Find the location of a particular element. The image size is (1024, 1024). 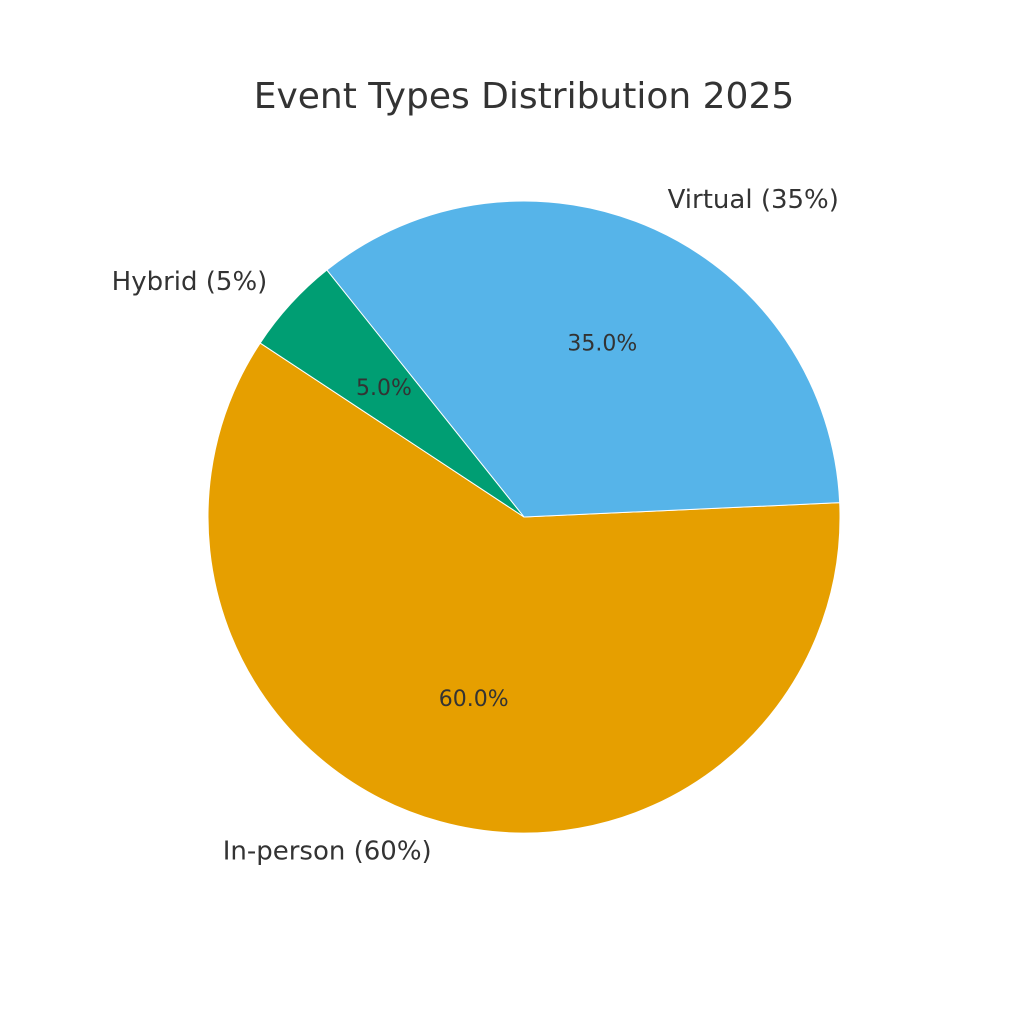

slice-label-0: In-person (60%) is located at coordinates (327, 852).